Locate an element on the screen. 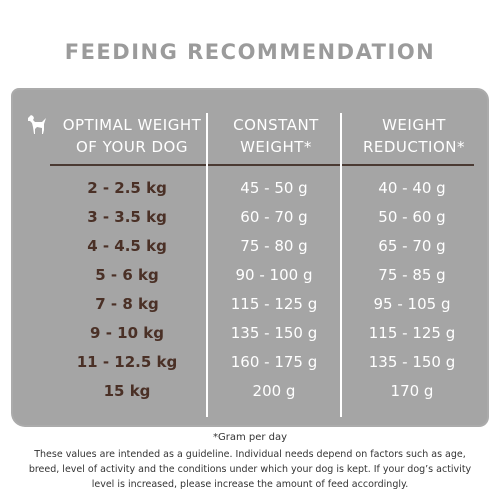 The height and width of the screenshot is (500, 500). weight-cell: 15 kg is located at coordinates (127, 391).